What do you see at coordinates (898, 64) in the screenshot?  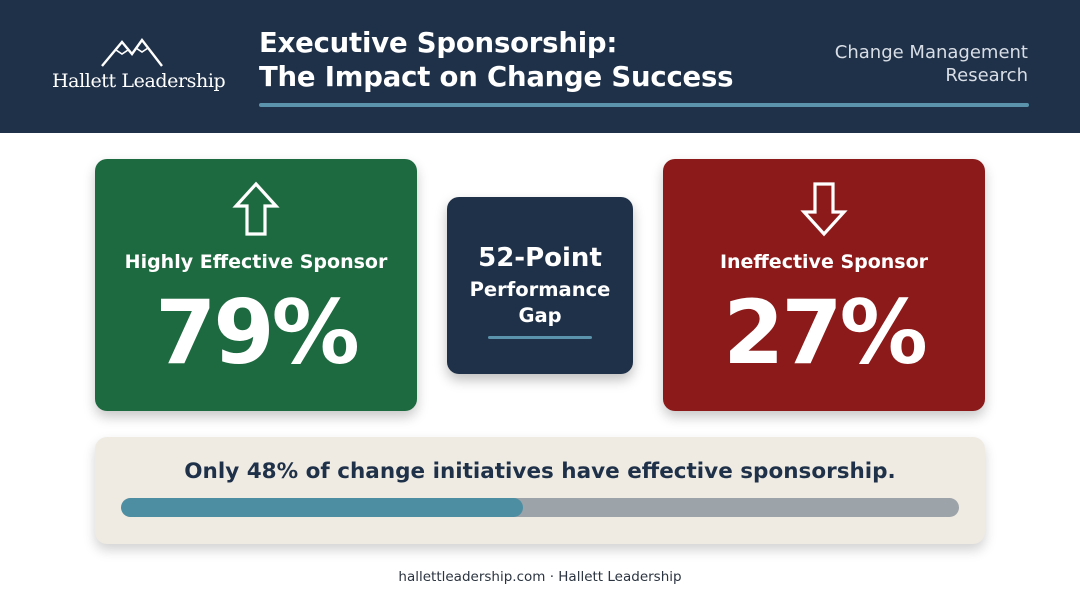 I see `page-subtitle: Change Management Research` at bounding box center [898, 64].